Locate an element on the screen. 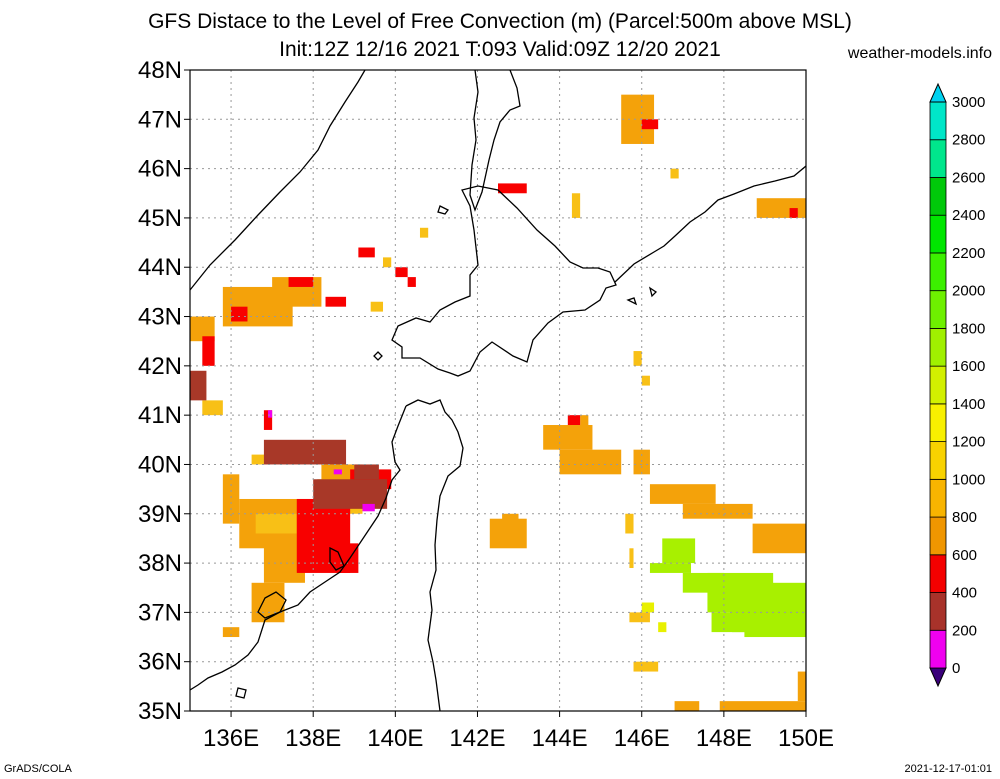  x-tick-label: 148E is located at coordinates (724, 738).